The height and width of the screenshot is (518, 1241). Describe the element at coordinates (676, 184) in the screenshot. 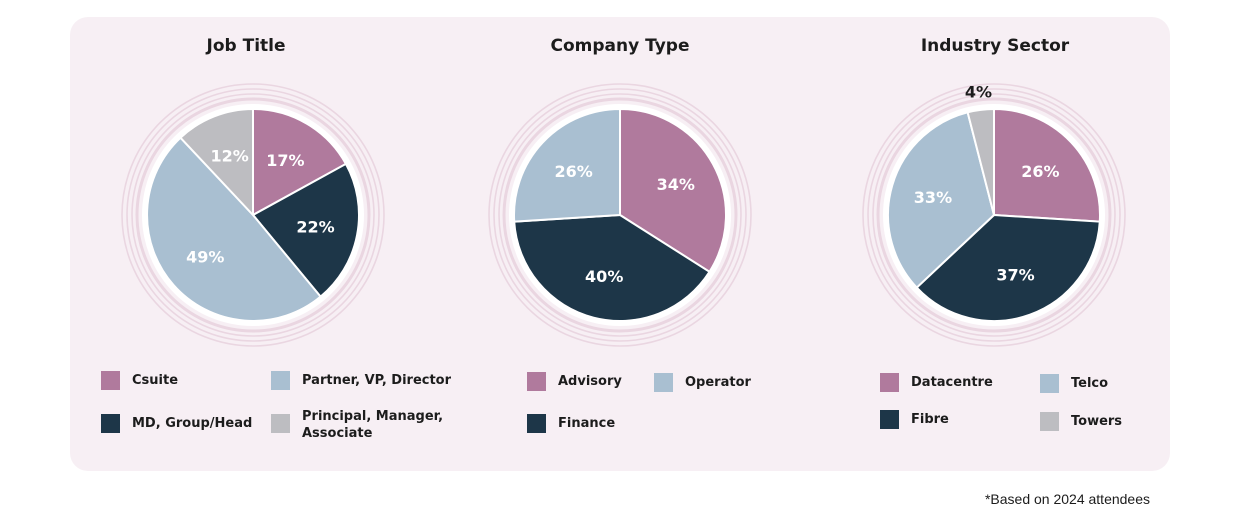

I see `slice-value-label: 34%` at that location.